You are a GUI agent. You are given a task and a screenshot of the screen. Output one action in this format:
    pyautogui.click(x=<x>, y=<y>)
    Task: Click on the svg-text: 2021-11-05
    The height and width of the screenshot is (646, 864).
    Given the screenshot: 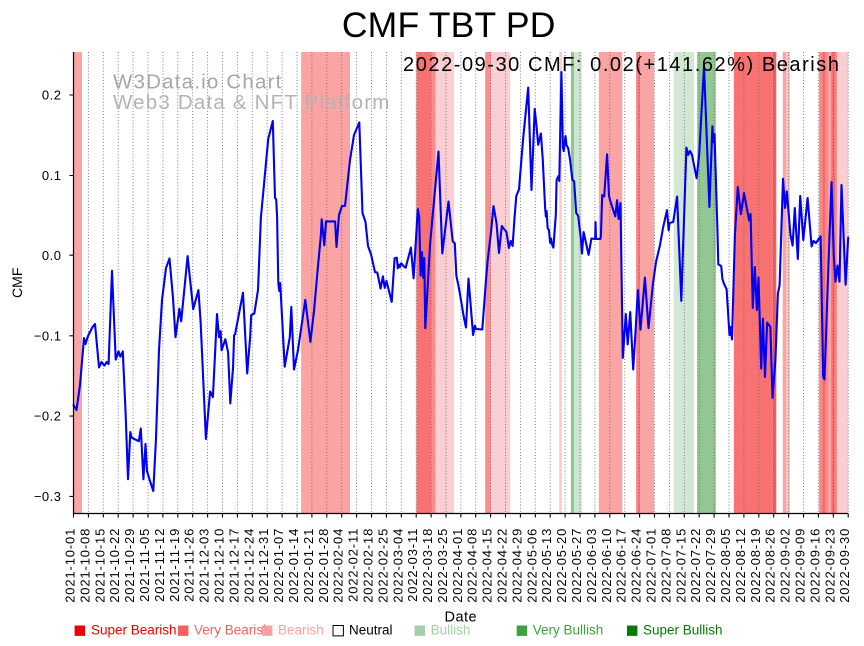 What is the action you would take?
    pyautogui.click(x=144, y=565)
    